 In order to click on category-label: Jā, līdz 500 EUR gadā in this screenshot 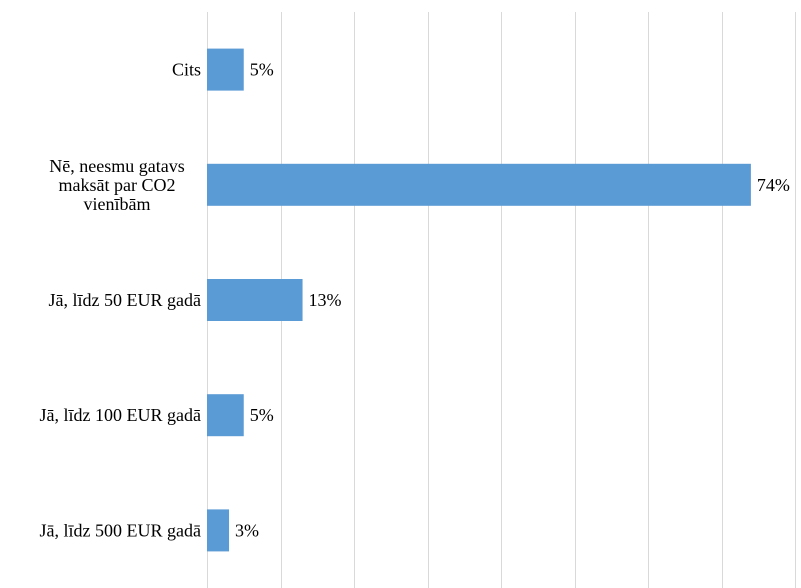, I will do `click(120, 530)`.